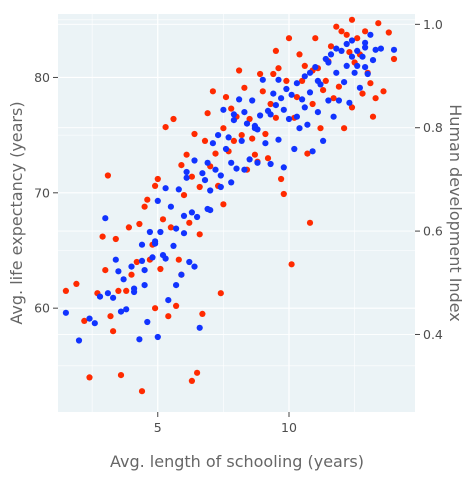 Image resolution: width=475 pixels, height=498 pixels. Describe the element at coordinates (429, 179) in the screenshot. I see `y2-tick-labels: 0.4 0.6 0.8 1.0` at that location.